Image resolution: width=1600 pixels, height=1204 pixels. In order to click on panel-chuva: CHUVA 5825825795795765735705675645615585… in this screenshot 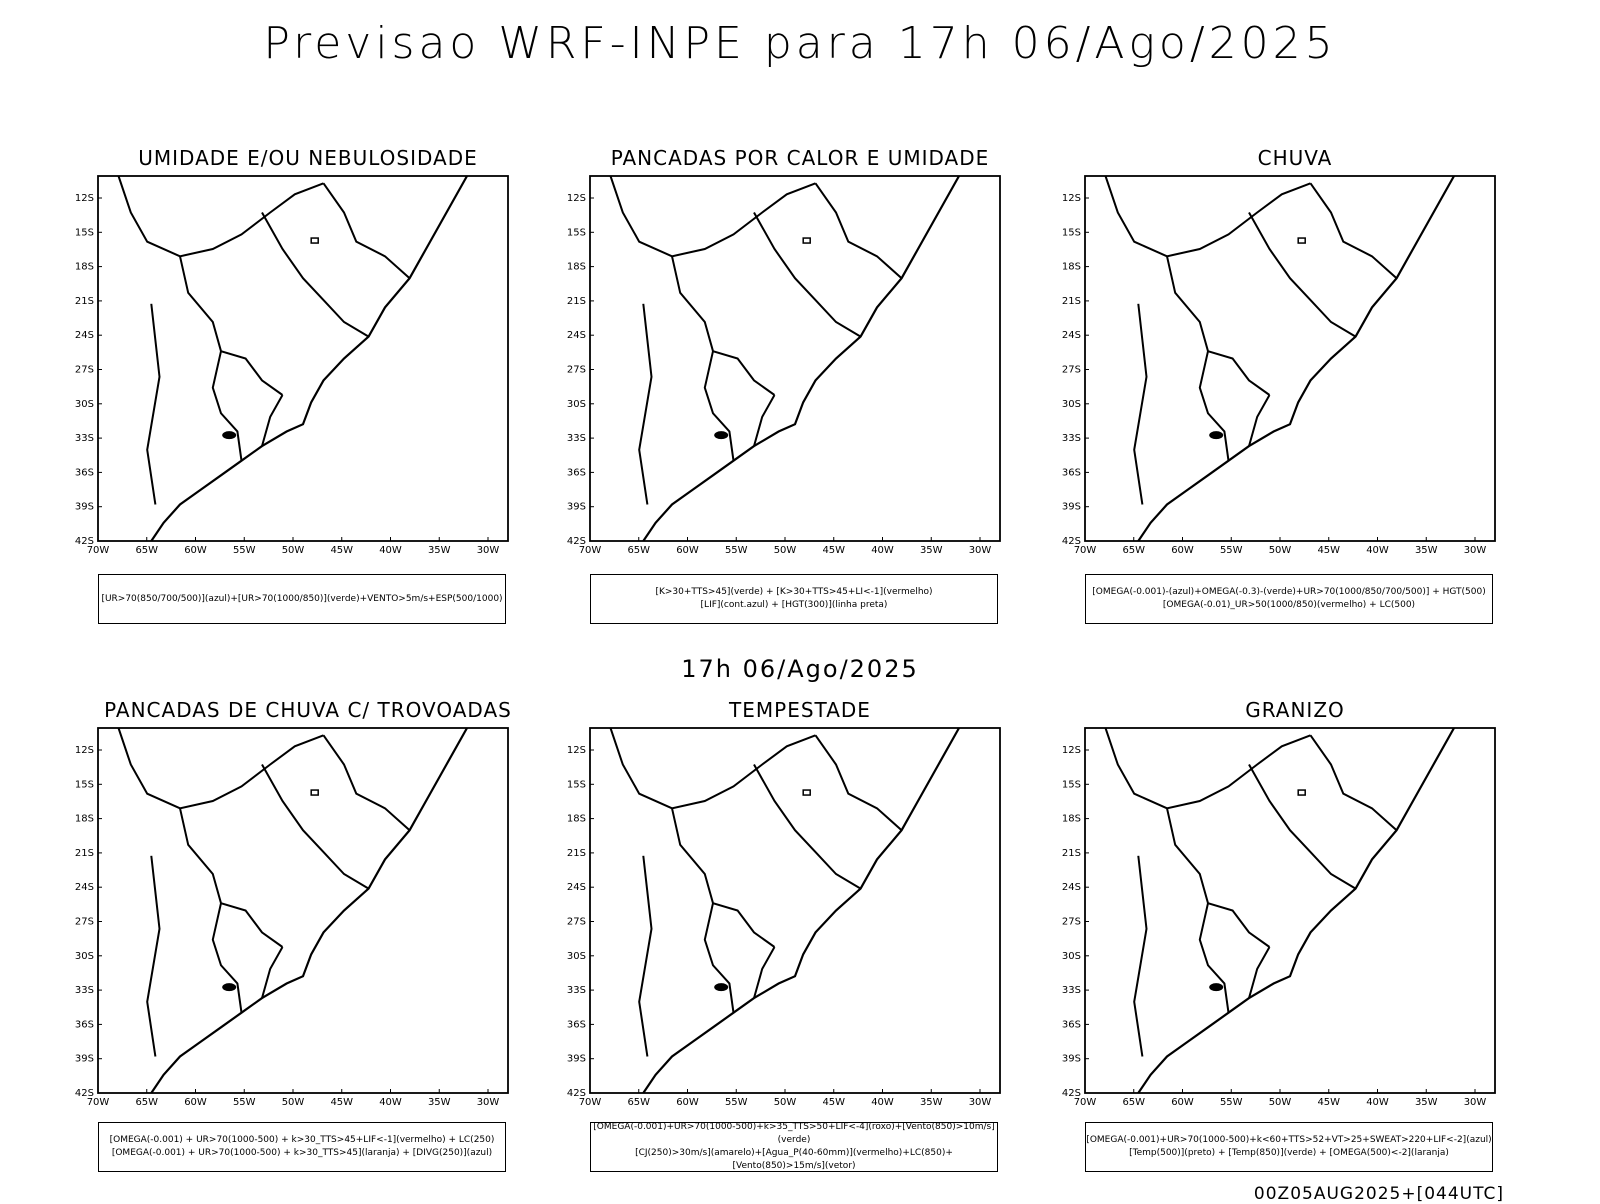, I will do `click(1295, 386)`.